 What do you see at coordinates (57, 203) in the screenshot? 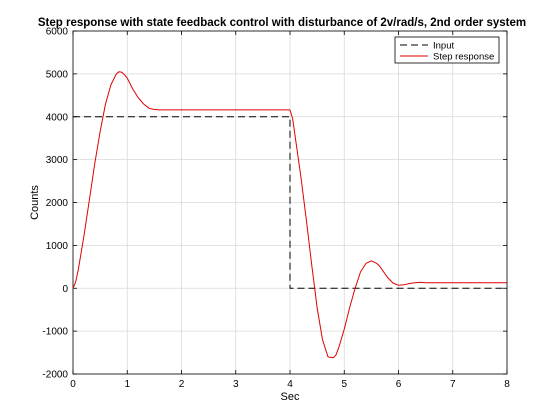
I see `y-tick-label: 2000` at bounding box center [57, 203].